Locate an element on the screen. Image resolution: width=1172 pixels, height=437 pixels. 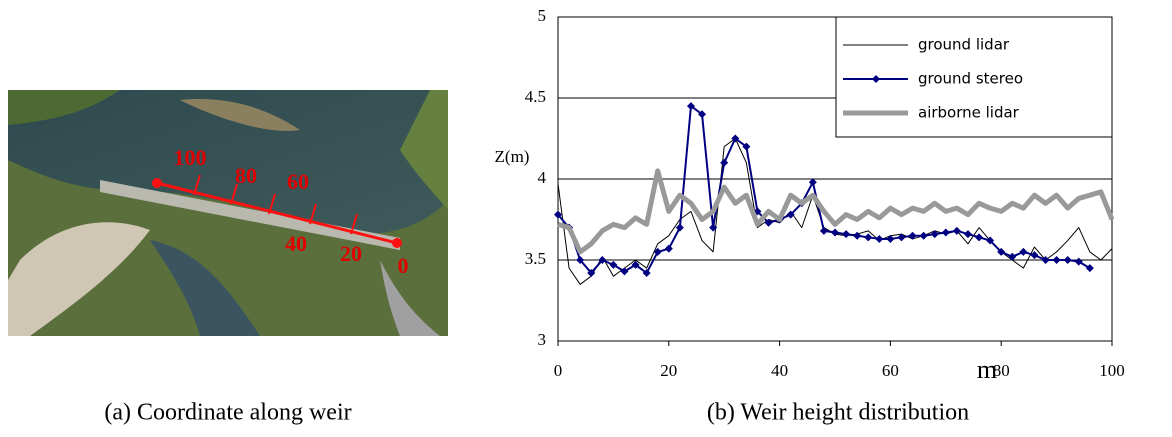
x-axis-label: m is located at coordinates (987, 369).